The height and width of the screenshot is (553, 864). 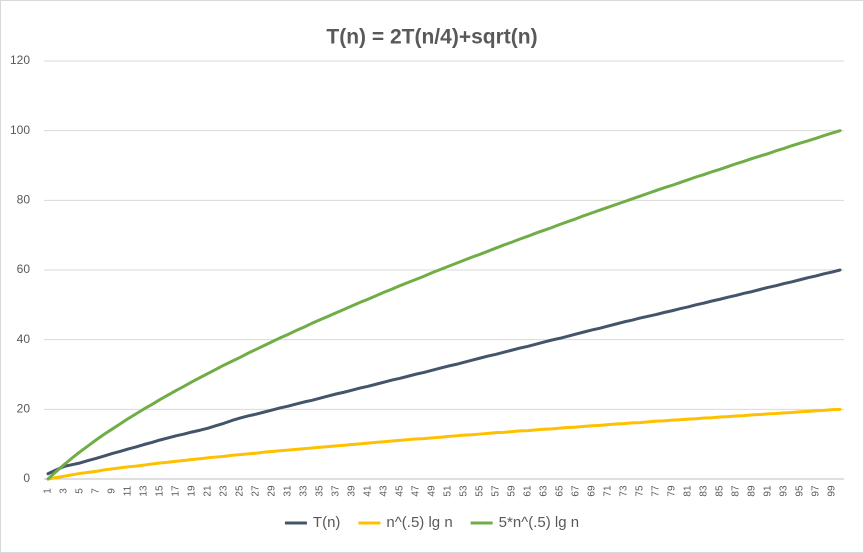 I want to click on x-tick-label: 89, so click(x=752, y=491).